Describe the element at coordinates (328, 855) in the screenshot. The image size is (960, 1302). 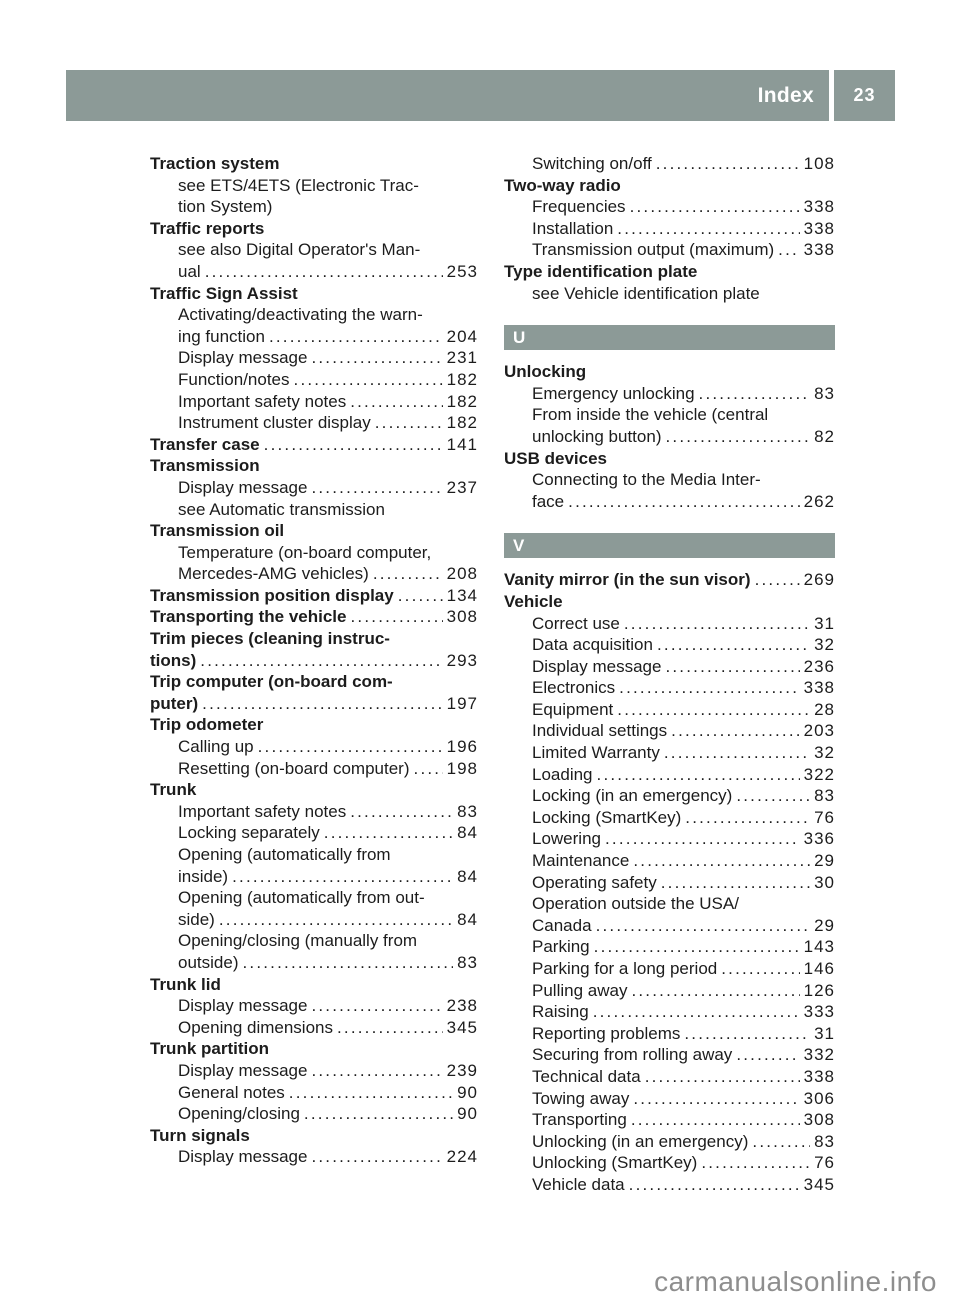
I see `entry-line: Opening (automatically from` at that location.